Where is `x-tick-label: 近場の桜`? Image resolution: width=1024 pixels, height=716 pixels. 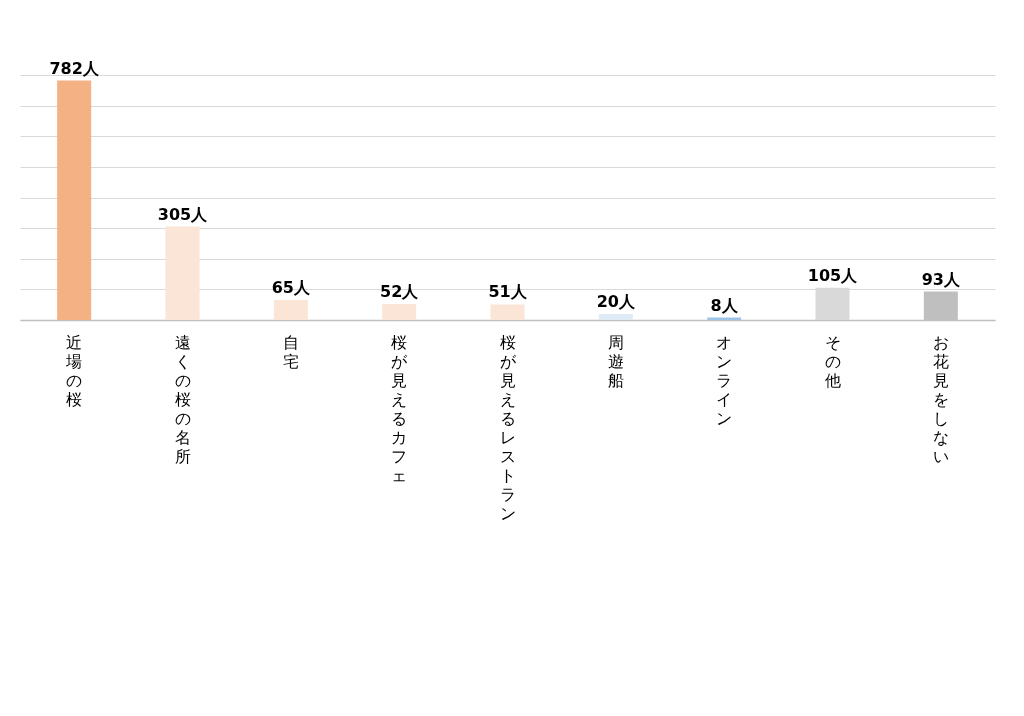
x-tick-label: 近場の桜 is located at coordinates (74, 370).